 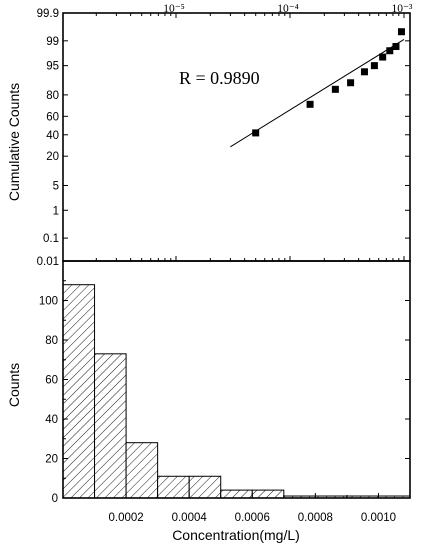 I want to click on top-y-tick-label: 5, so click(x=56, y=186).